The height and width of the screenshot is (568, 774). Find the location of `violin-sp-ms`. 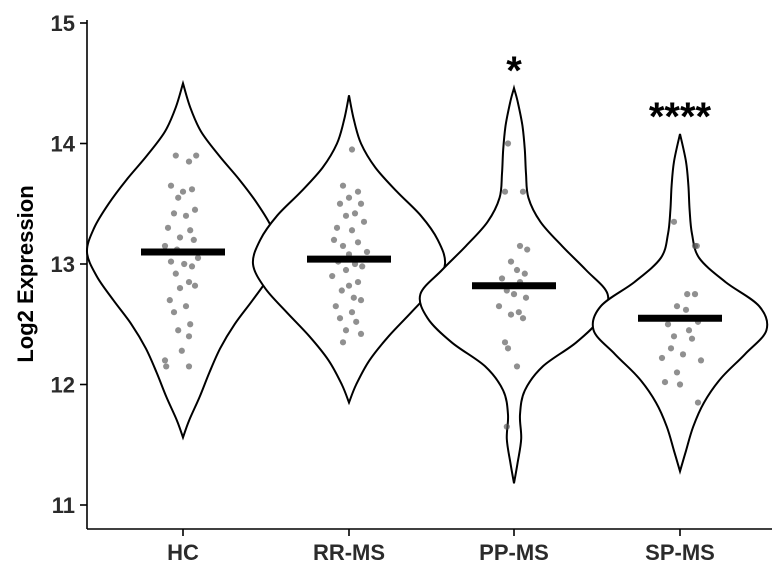

violin-sp-ms is located at coordinates (680, 304).